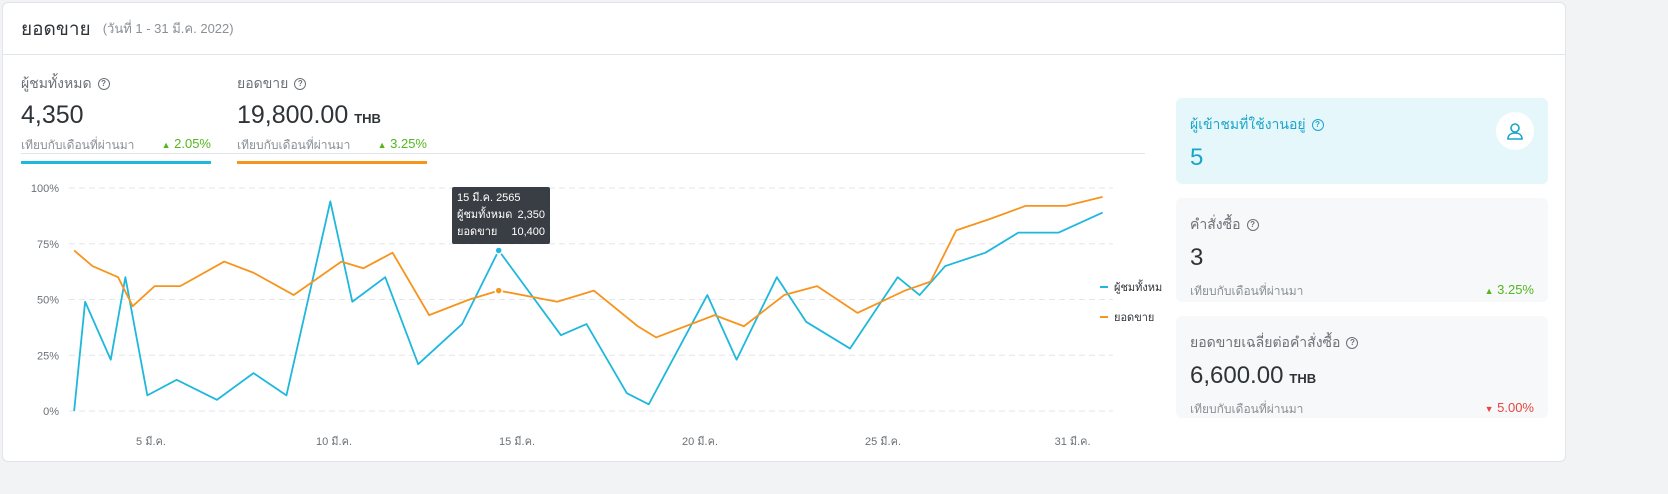 The height and width of the screenshot is (494, 1668). I want to click on card-value: 3, so click(1197, 257).